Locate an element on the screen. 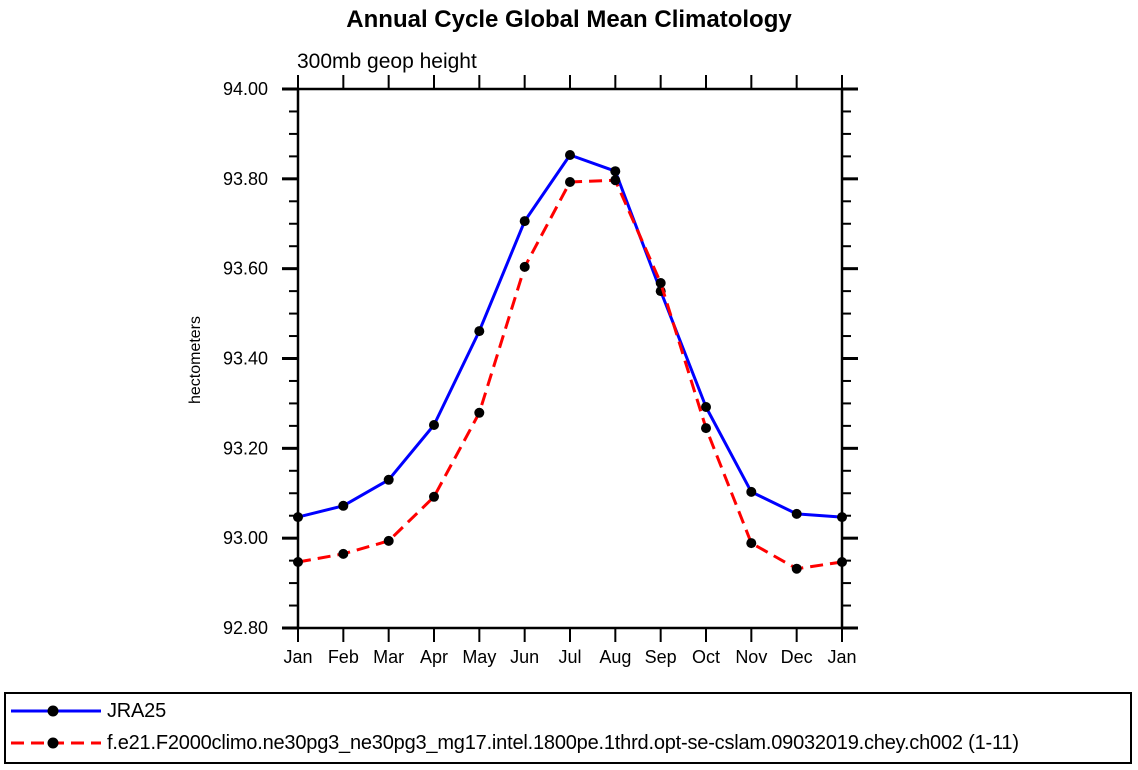  y-axis-labels: 94.00 93.80 93.60 93.40 93.20 93.00 92.80 is located at coordinates (245, 358).